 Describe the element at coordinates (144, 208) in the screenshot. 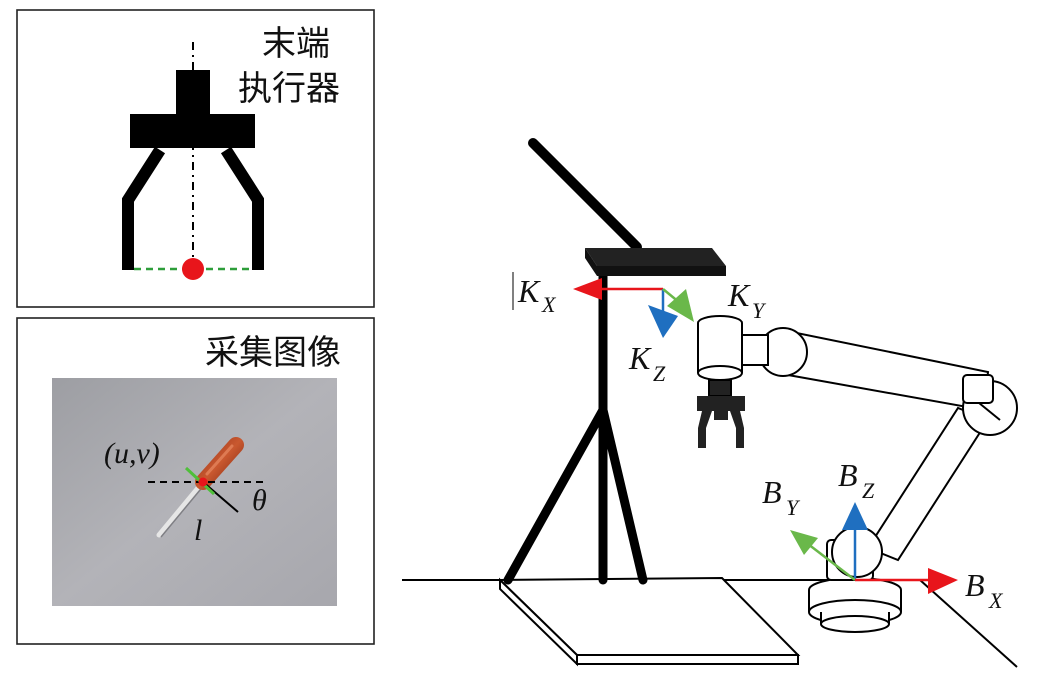

I see `gripper-left-finger` at that location.